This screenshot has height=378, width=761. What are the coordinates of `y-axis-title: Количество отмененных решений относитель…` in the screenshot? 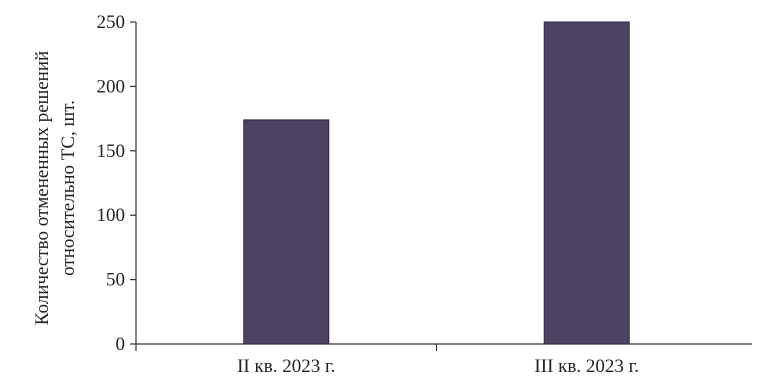 It's located at (55, 188).